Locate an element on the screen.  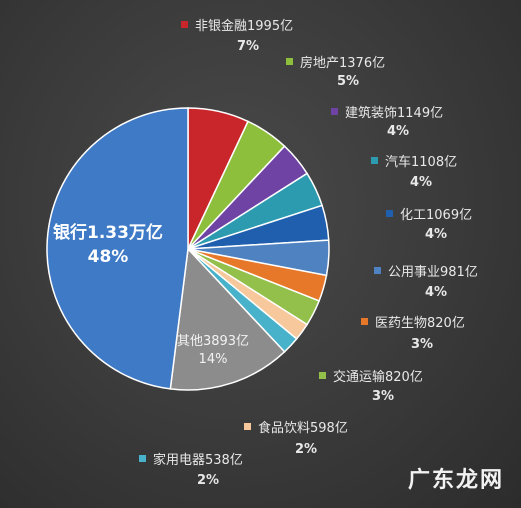
slice-label-name: 建筑装饰1149亿 is located at coordinates (394, 113).